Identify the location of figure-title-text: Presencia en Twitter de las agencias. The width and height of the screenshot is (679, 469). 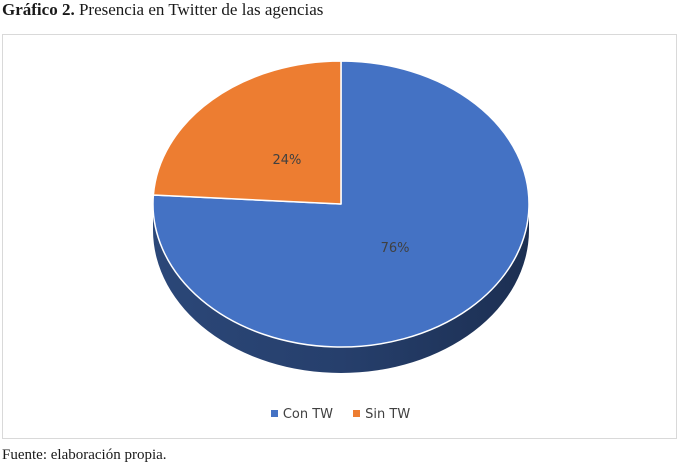
(201, 9).